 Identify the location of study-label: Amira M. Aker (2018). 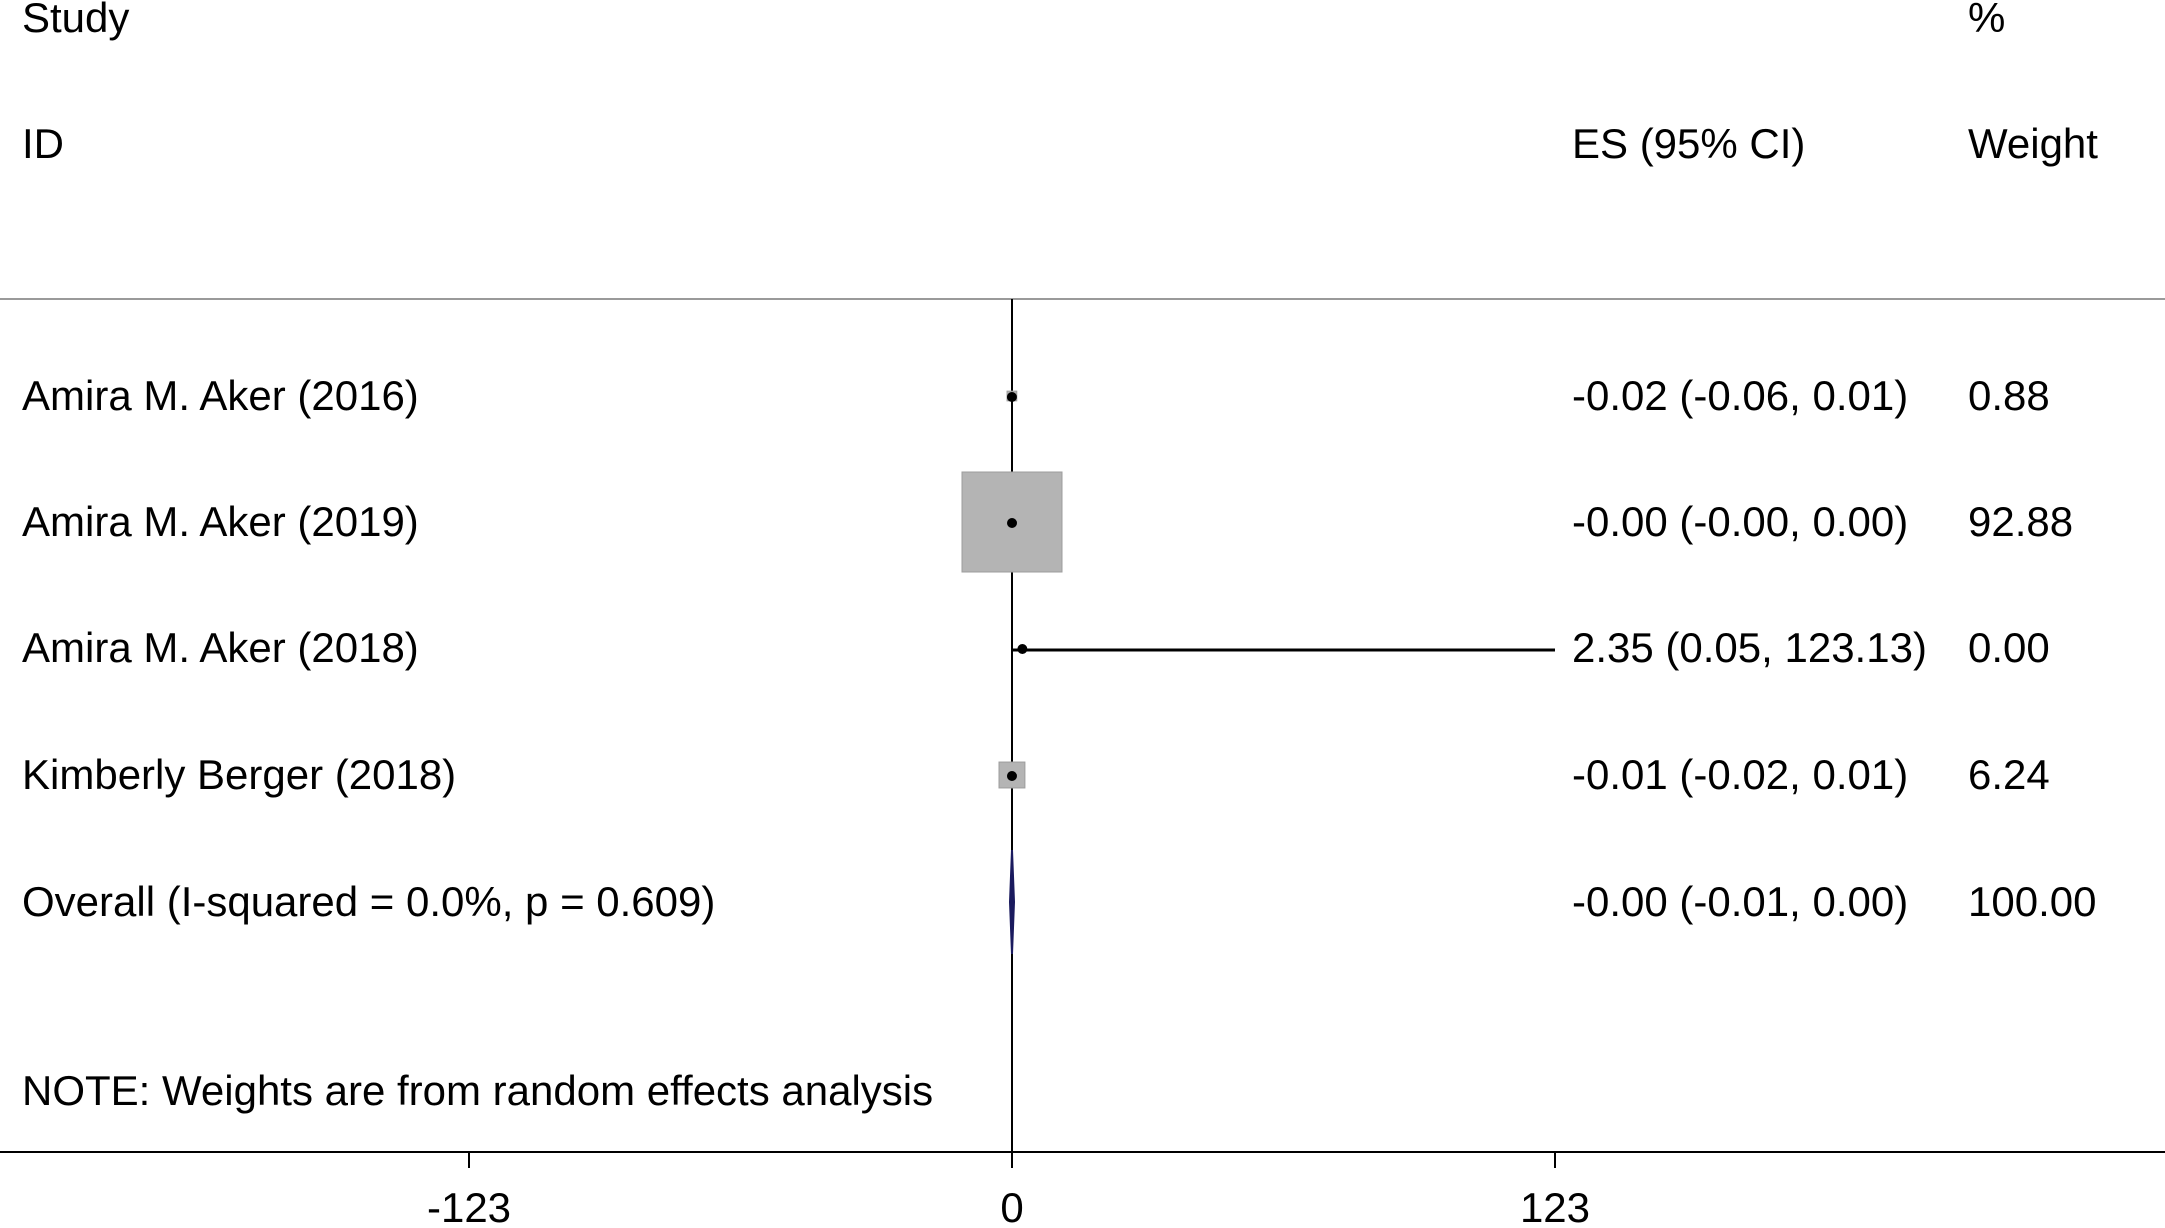
(220, 647).